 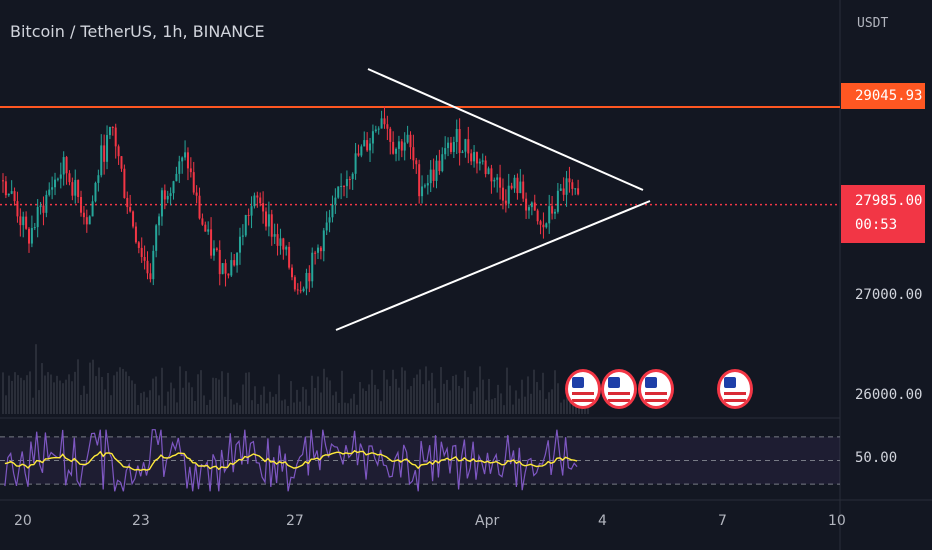 I want to click on symbol-title: Bitcoin / TetherUS, 1h, BINANCE, so click(x=137, y=31).